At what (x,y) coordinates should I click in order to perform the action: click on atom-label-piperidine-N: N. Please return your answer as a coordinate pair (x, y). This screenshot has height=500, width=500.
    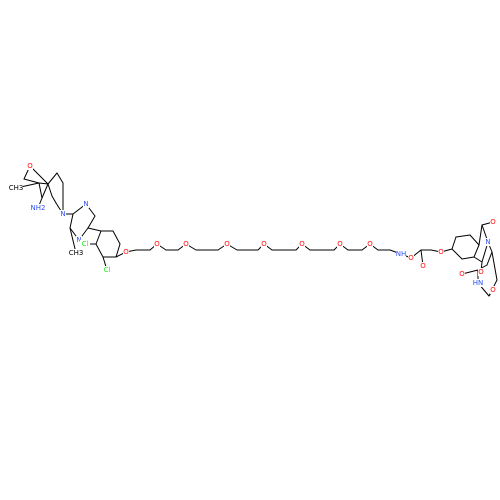
    Looking at the image, I should click on (63, 214).